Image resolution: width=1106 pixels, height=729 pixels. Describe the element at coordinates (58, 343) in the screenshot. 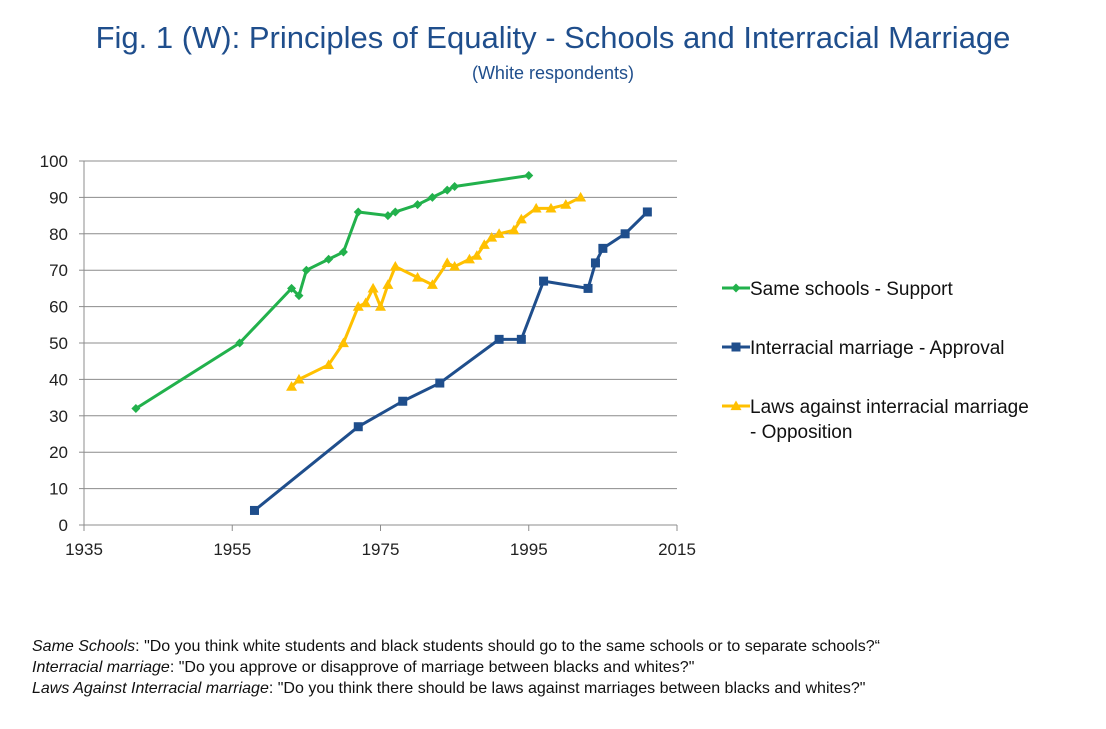

I see `y-tick-label: 50` at that location.